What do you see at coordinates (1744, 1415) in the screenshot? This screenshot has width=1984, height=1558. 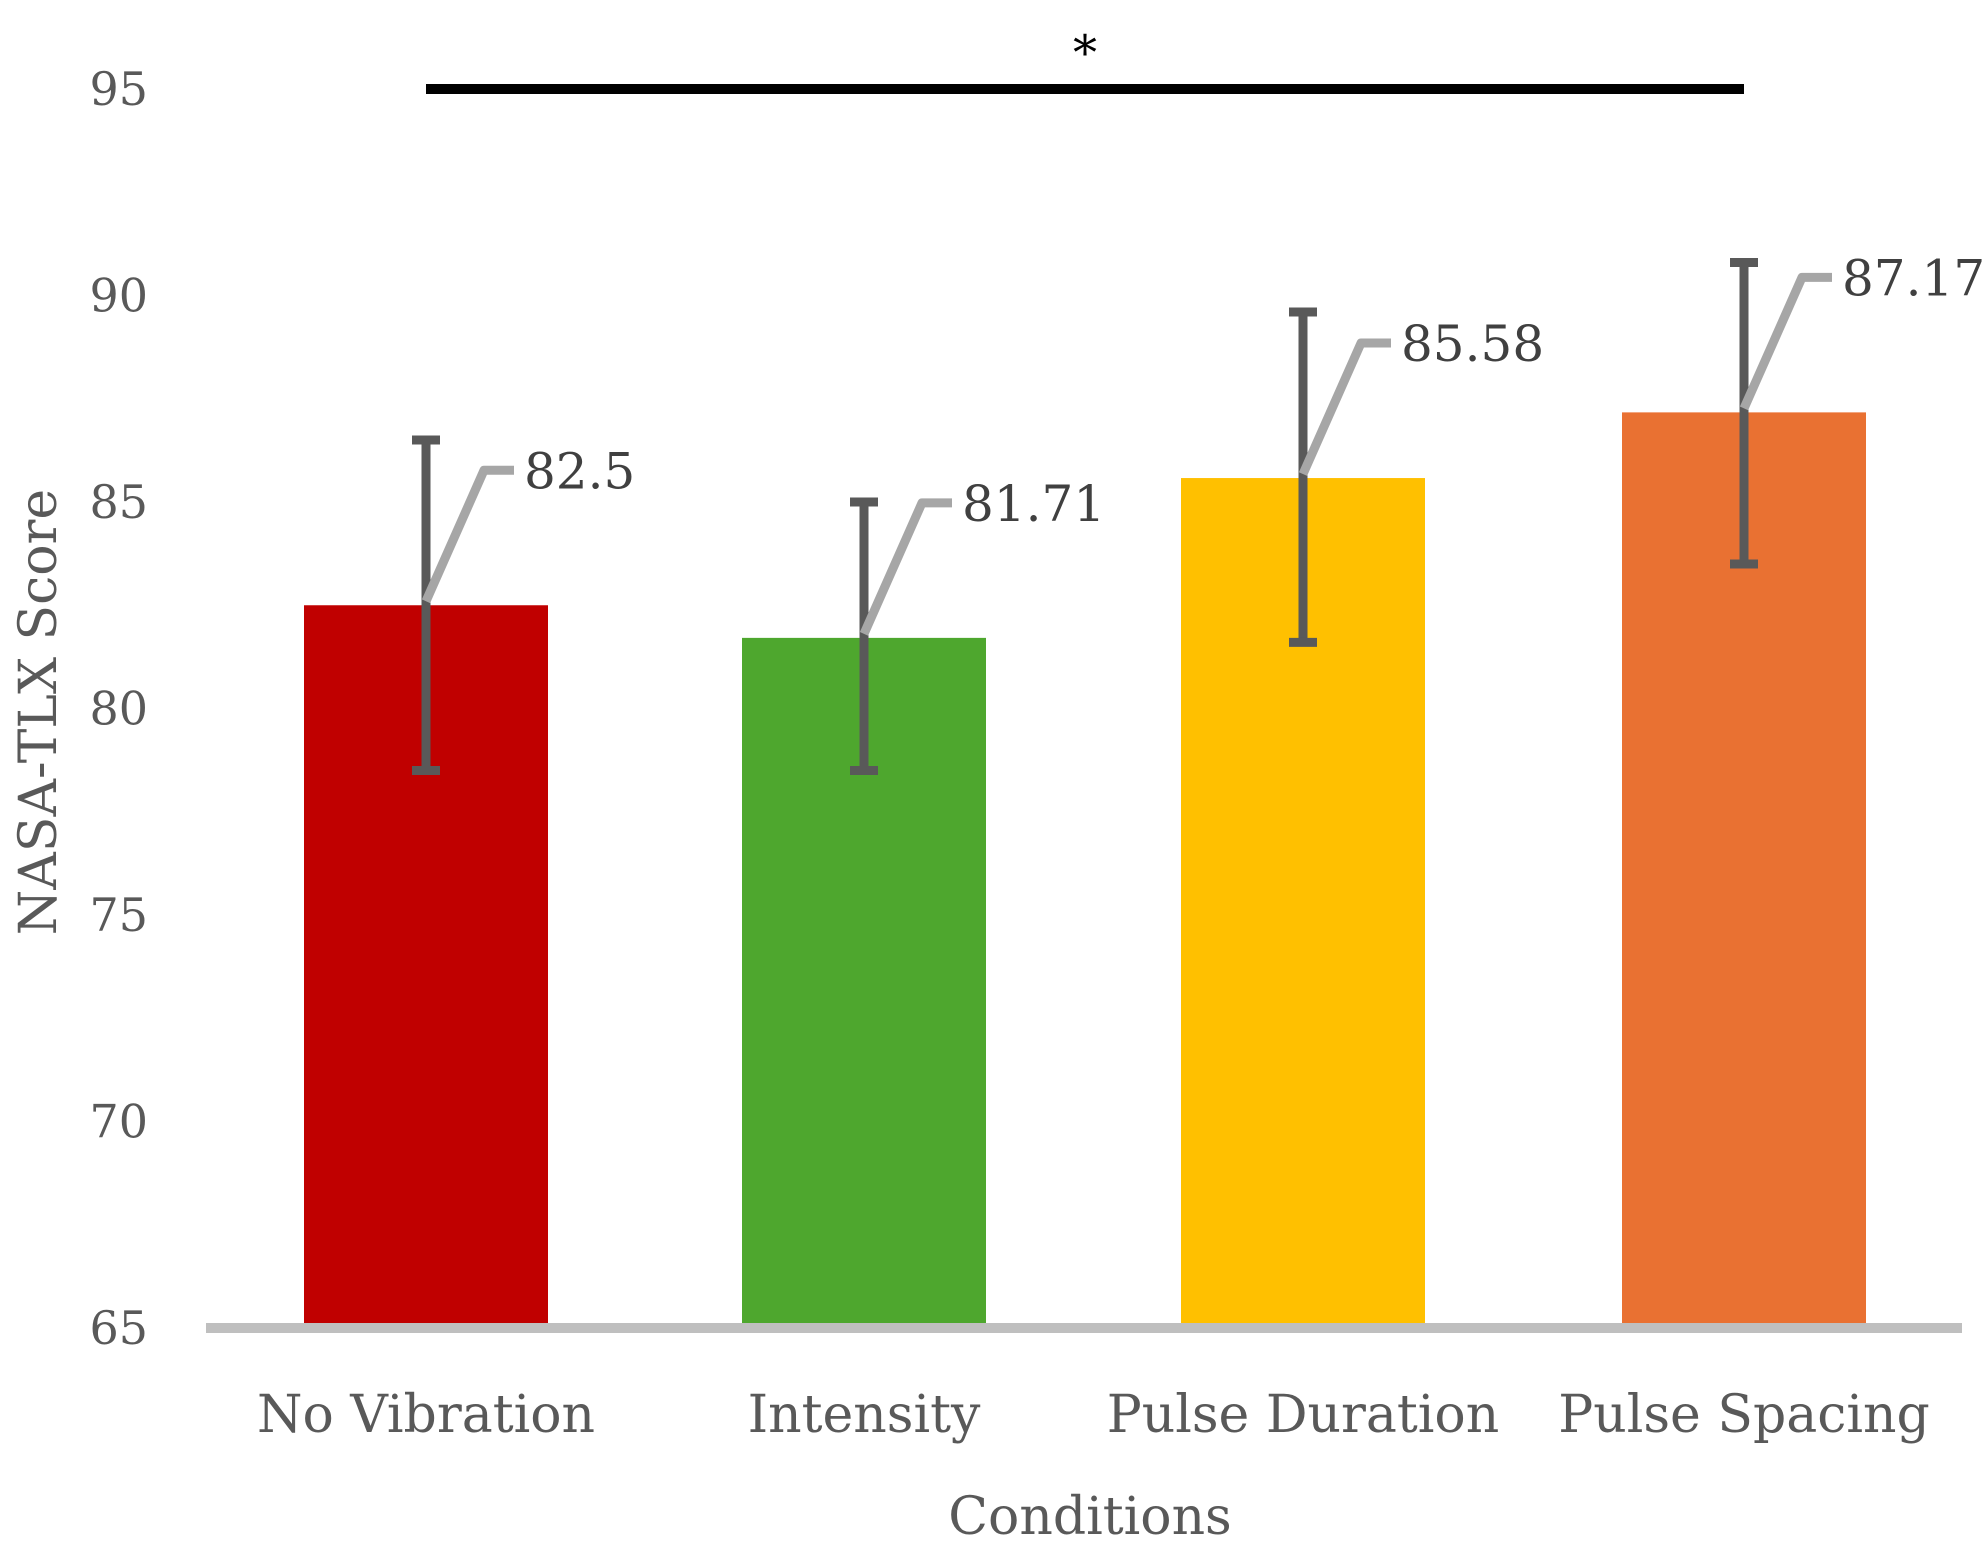 I see `x-category-label: Pulse Spacing` at bounding box center [1744, 1415].